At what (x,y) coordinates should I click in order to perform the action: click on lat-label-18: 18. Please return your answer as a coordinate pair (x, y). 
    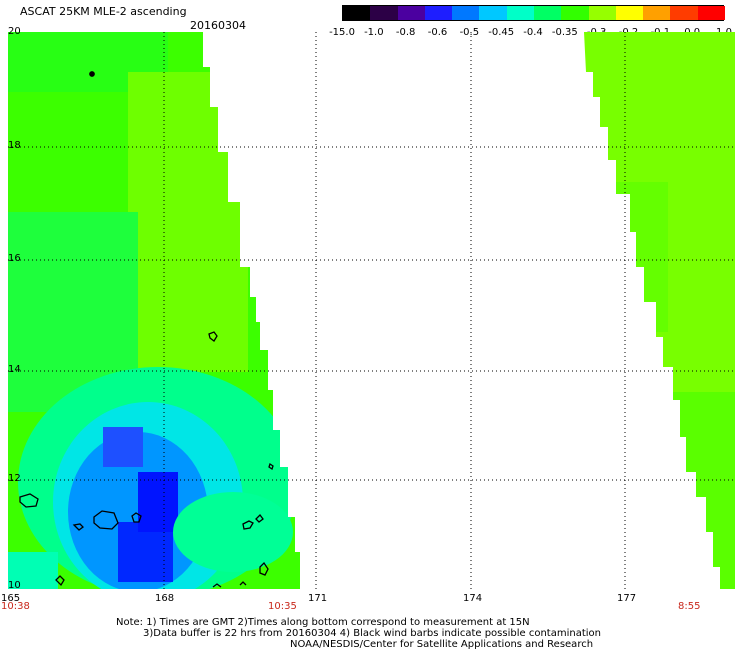
    Looking at the image, I should click on (14, 145).